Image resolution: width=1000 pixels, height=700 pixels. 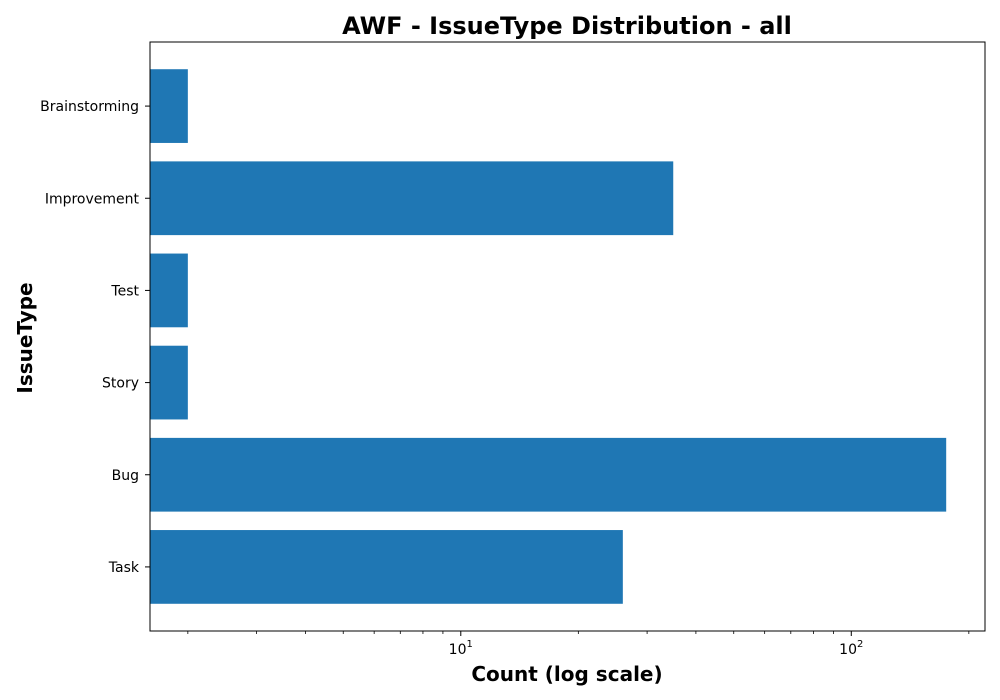 What do you see at coordinates (567, 26) in the screenshot?
I see `chart-title: AWF - IssueType Distribution - all` at bounding box center [567, 26].